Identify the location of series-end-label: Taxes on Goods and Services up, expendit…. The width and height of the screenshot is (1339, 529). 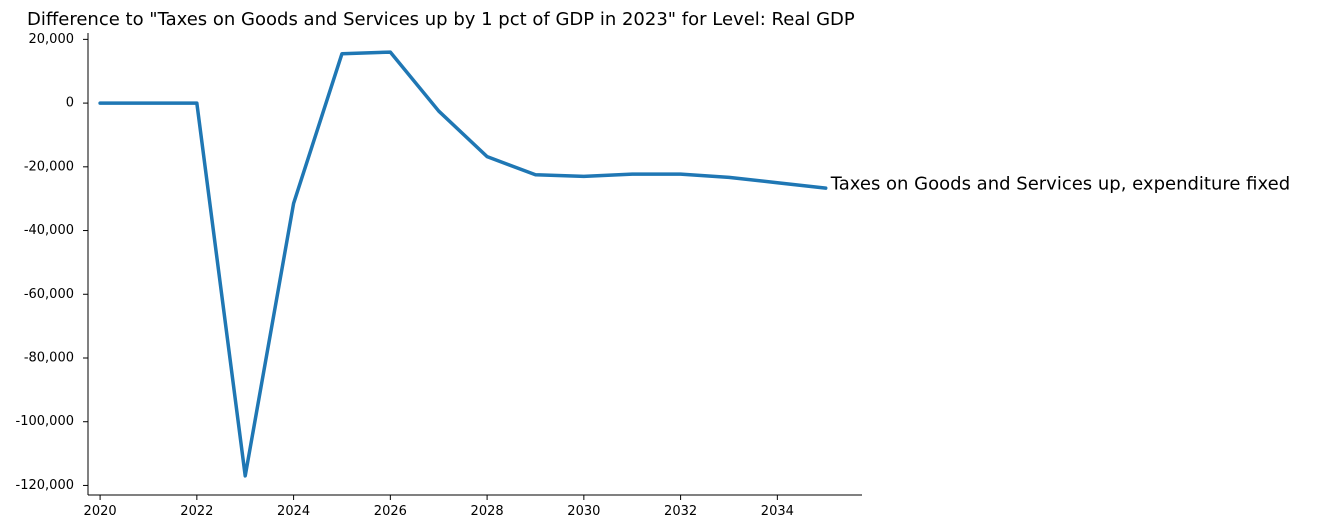
(1060, 184).